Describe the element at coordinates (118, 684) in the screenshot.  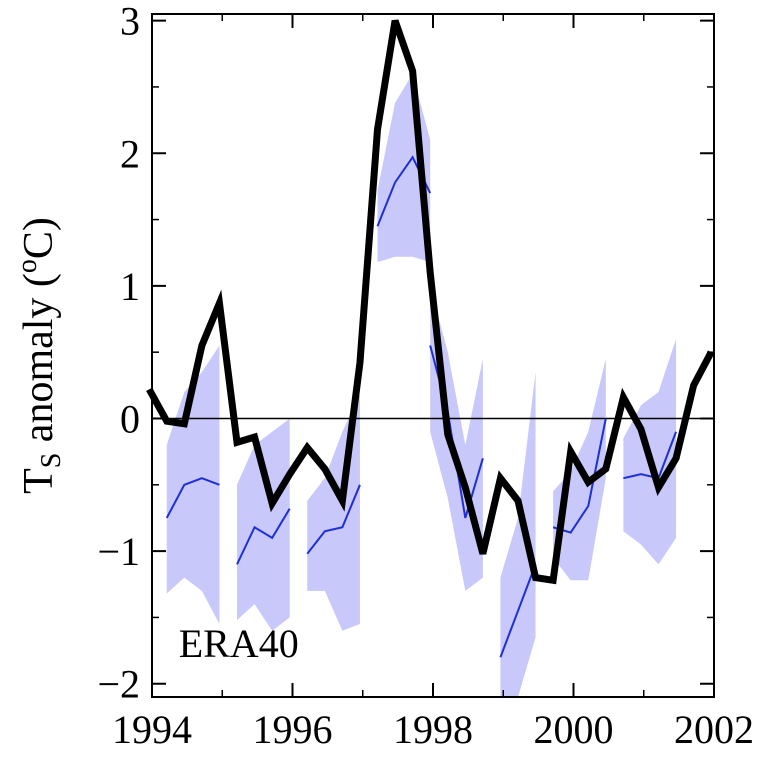
I see `y-tick-label: −2` at that location.